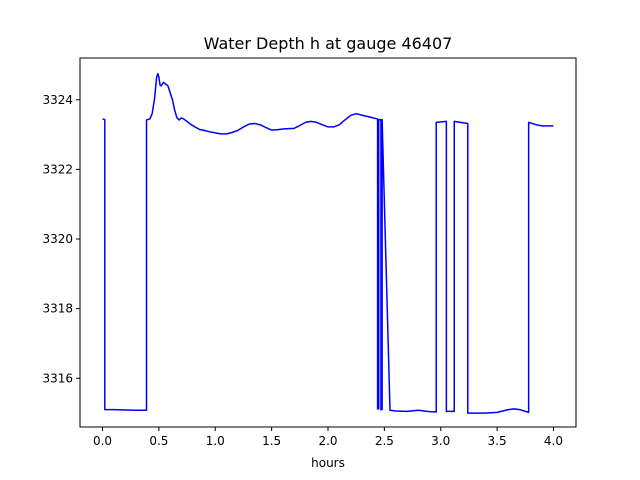  Describe the element at coordinates (57, 309) in the screenshot. I see `y-tick-label: 3318` at that location.